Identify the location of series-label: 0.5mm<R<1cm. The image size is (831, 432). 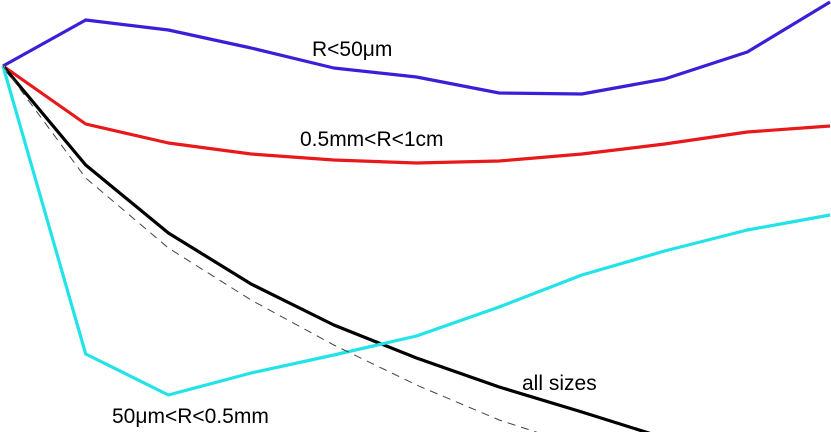
(372, 139).